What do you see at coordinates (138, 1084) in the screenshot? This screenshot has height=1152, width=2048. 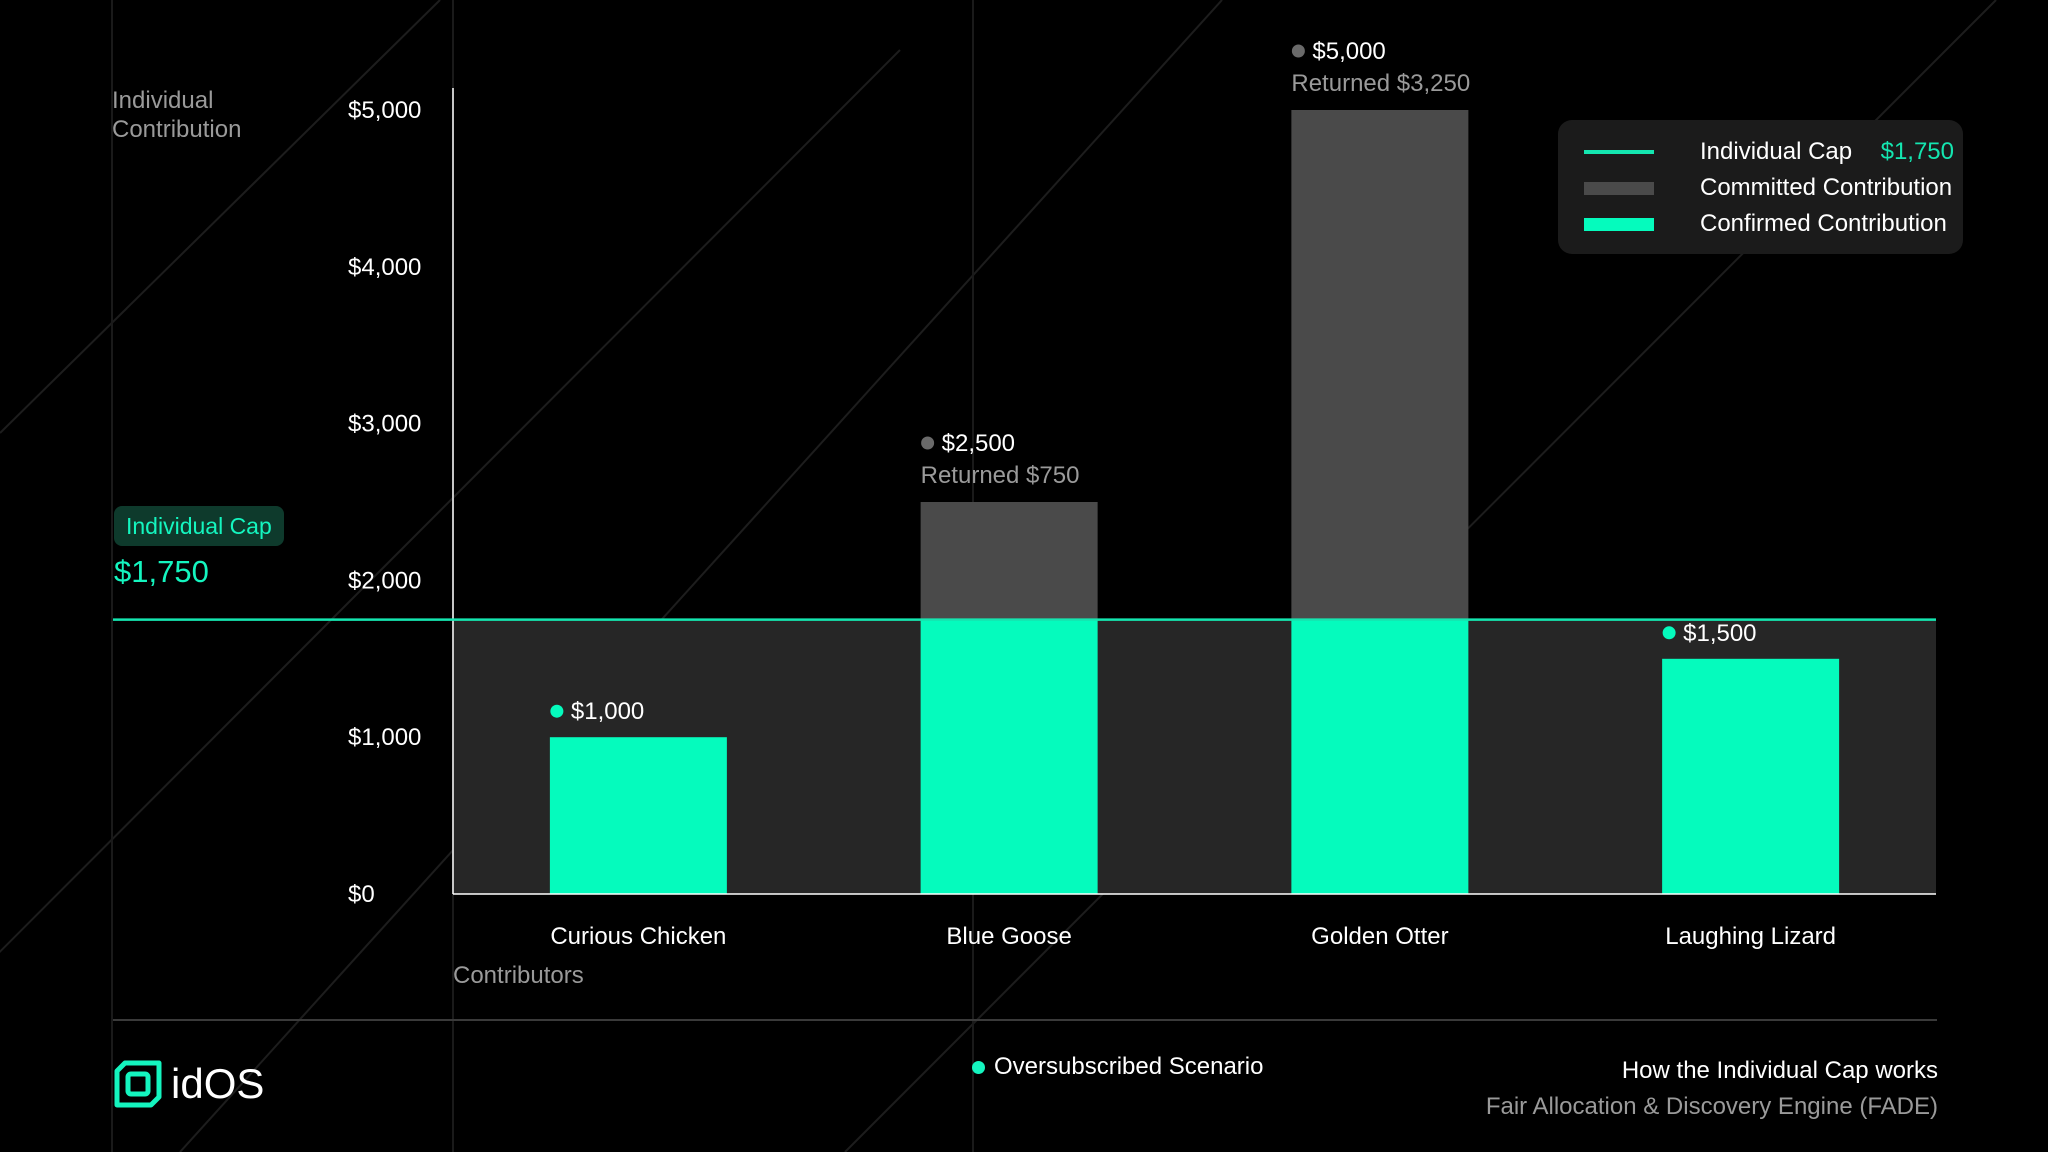 I see `idos-logo-icon` at bounding box center [138, 1084].